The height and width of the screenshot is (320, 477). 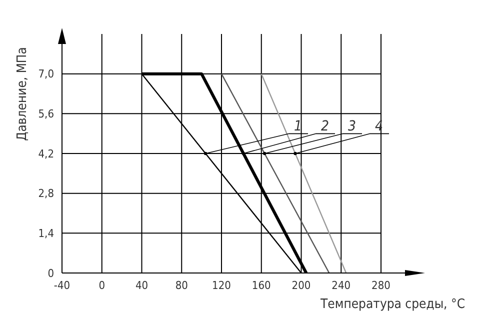 What do you see at coordinates (22, 94) in the screenshot?
I see `y-axis-title: Давление, МПа` at bounding box center [22, 94].